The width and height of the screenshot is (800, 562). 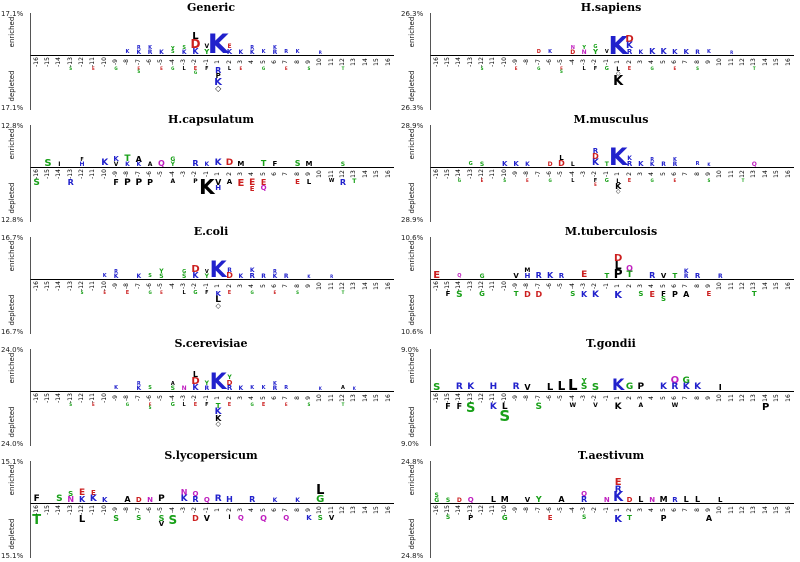 What do you see at coordinates (297, 312) in the screenshot?
I see `position-column: S` at bounding box center [297, 312].